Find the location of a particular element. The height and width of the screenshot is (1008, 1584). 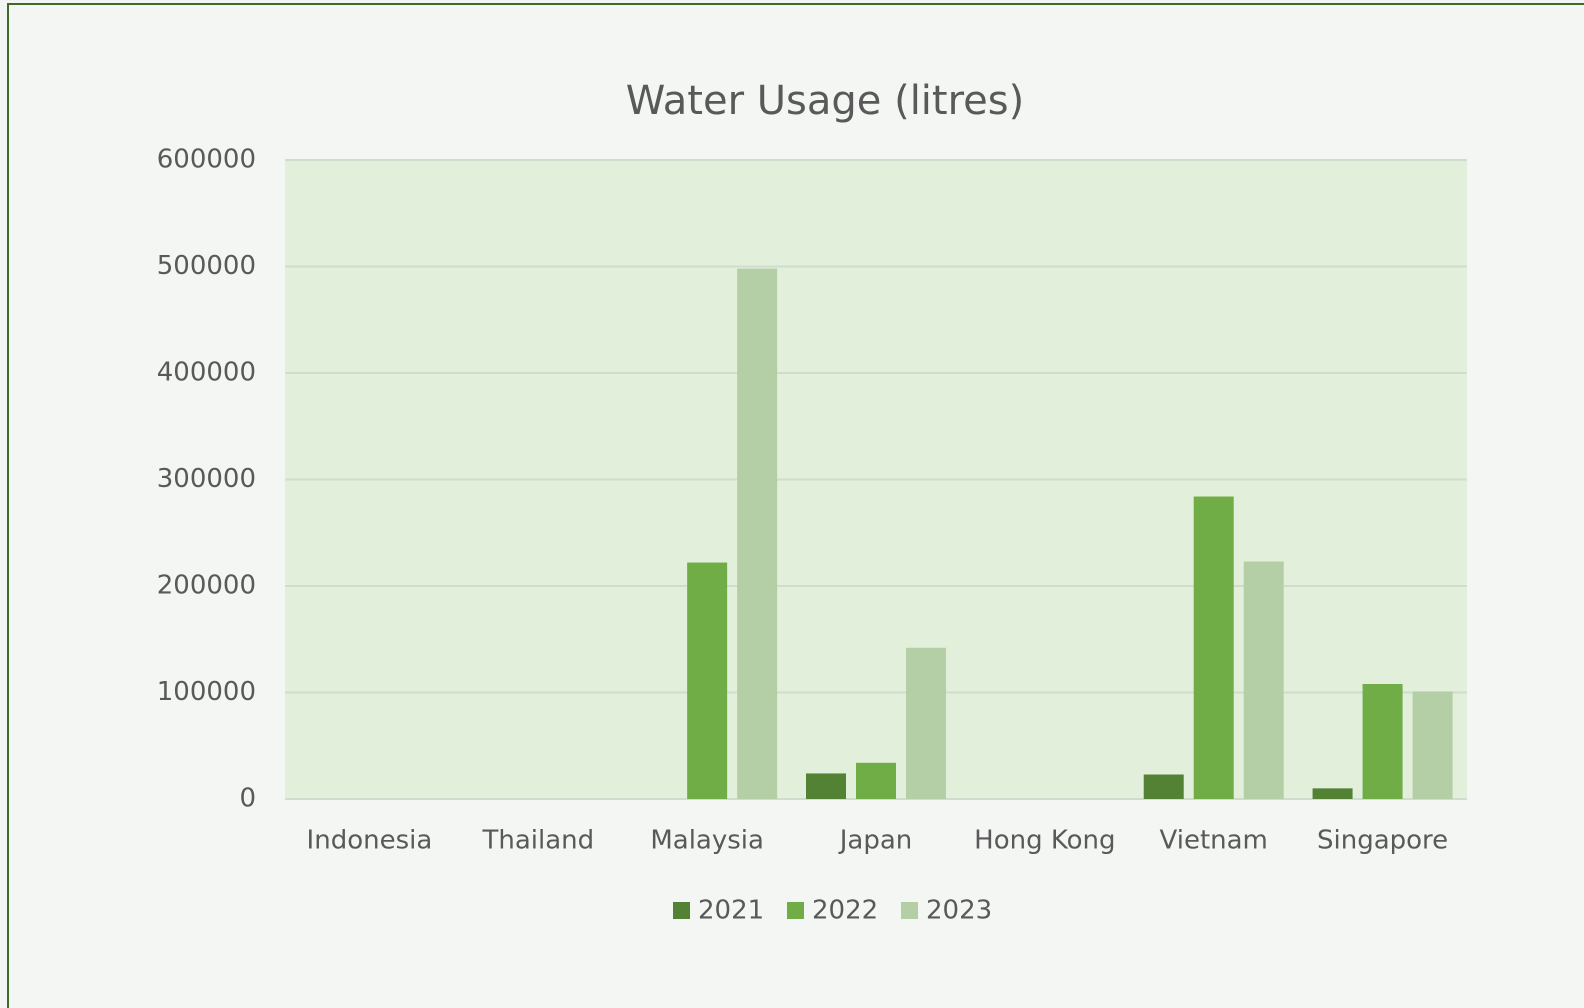

x-tick-label: Singapore is located at coordinates (1382, 841).